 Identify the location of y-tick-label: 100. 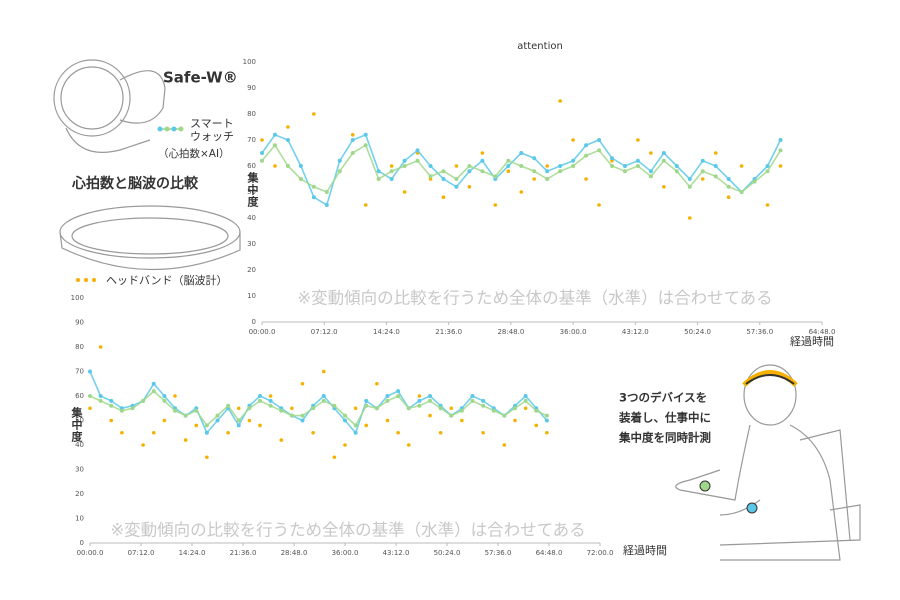
(77, 298).